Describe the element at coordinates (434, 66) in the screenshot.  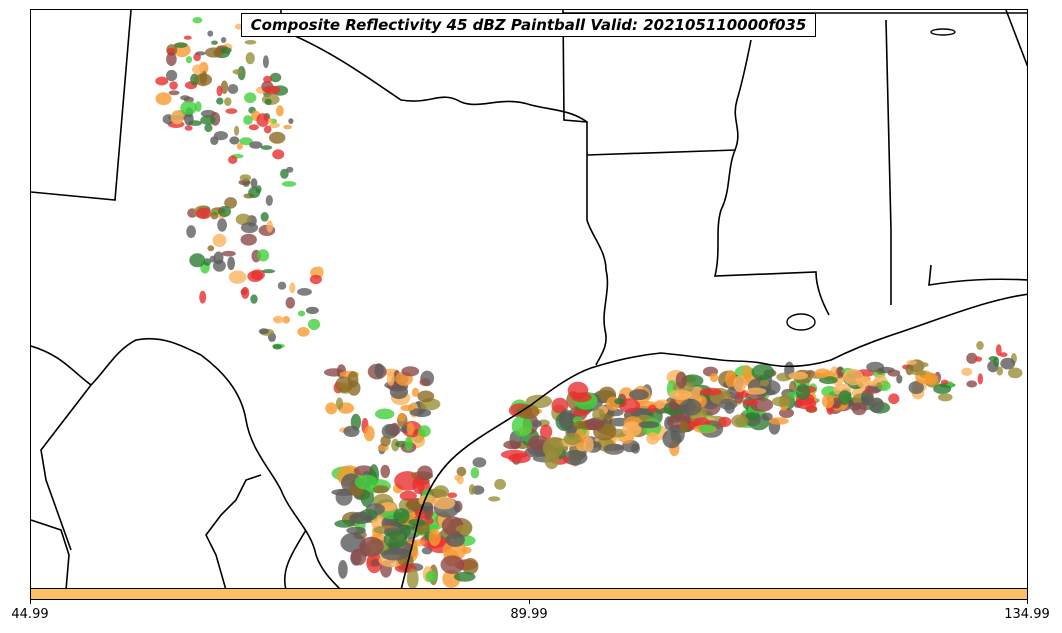
I see `red-river-border` at that location.